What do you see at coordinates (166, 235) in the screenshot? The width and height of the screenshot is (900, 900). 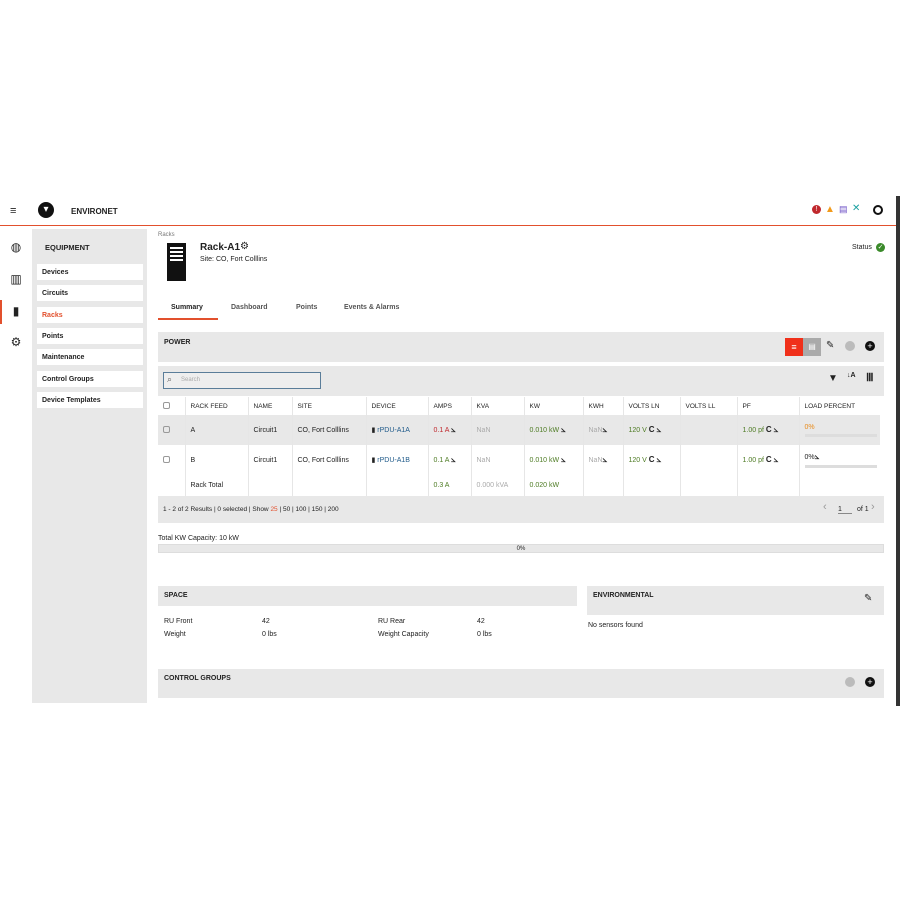 I see `breadcrumb: Racks` at bounding box center [166, 235].